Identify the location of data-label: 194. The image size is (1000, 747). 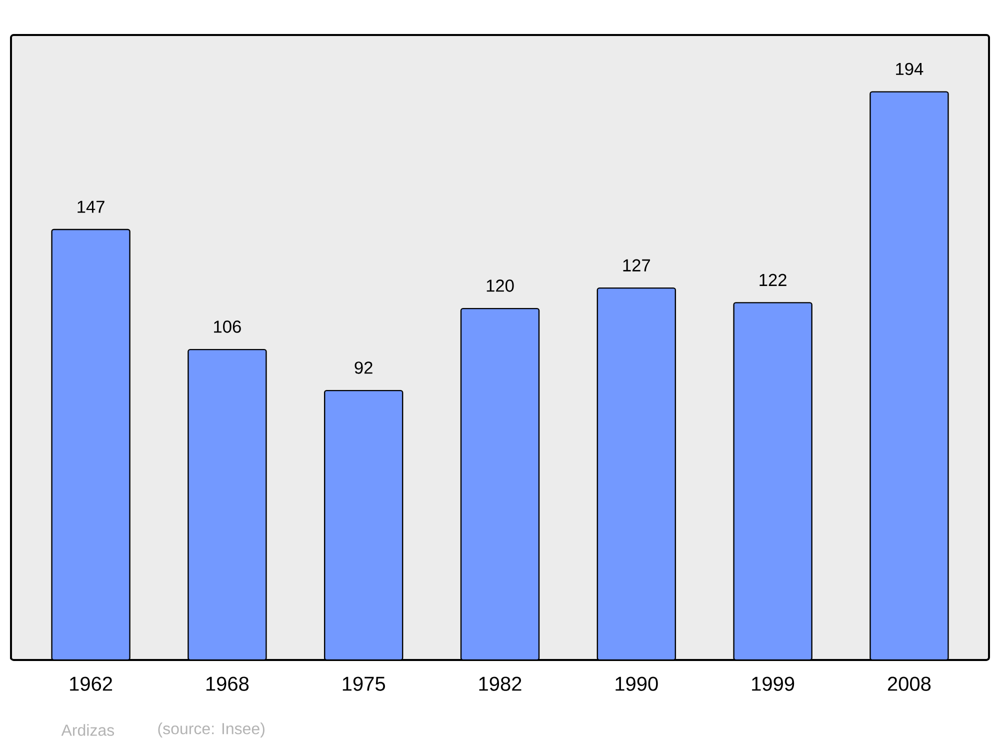
(910, 69).